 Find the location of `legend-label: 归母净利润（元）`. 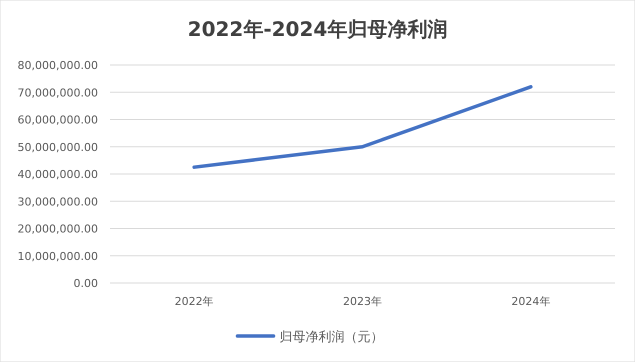

legend-label: 归母净利润（元） is located at coordinates (332, 337).